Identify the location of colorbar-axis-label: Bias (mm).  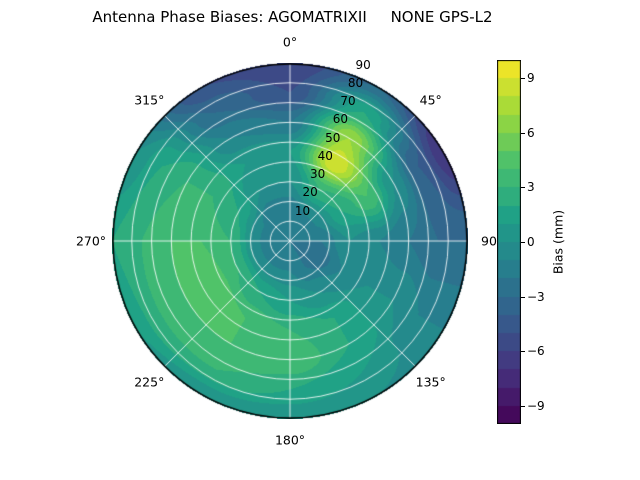
(558, 242).